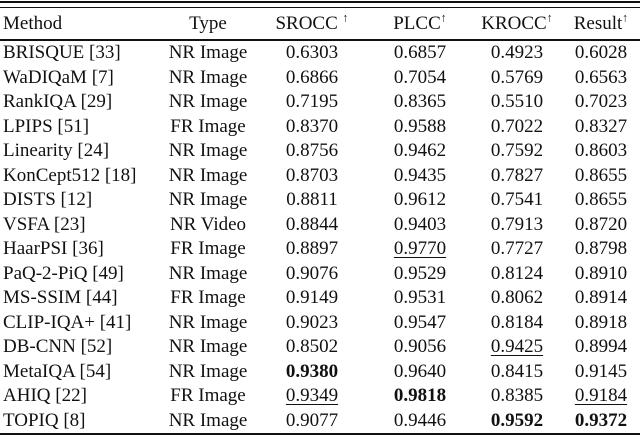 This screenshot has width=640, height=443. I want to click on result-cell: 0.8327, so click(601, 126).